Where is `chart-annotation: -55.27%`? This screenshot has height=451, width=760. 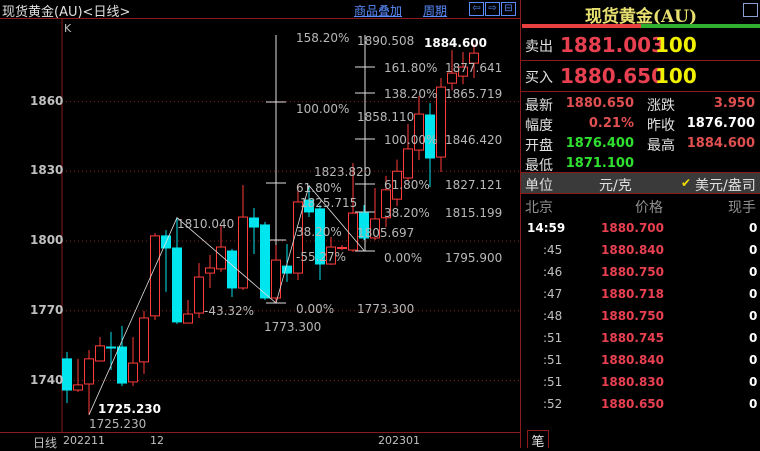
chart-annotation: -55.27% is located at coordinates (321, 257).